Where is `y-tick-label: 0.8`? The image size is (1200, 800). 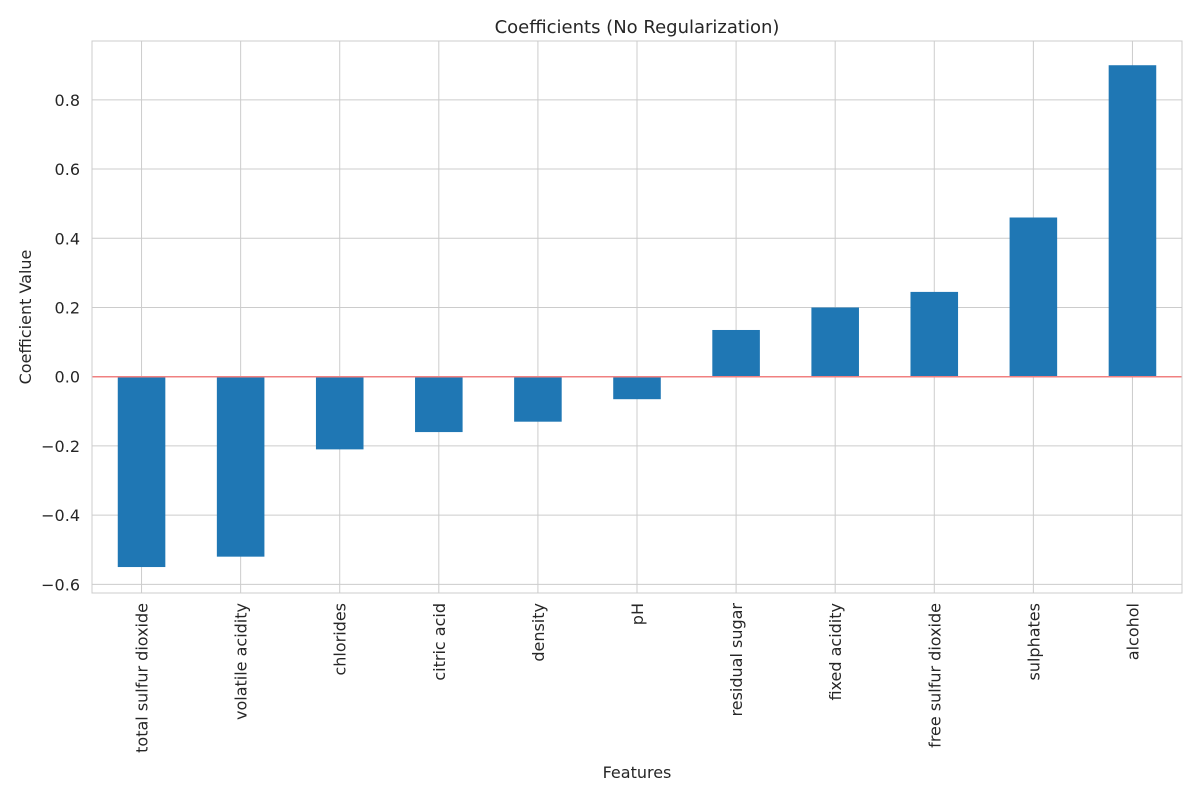 y-tick-label: 0.8 is located at coordinates (67, 100).